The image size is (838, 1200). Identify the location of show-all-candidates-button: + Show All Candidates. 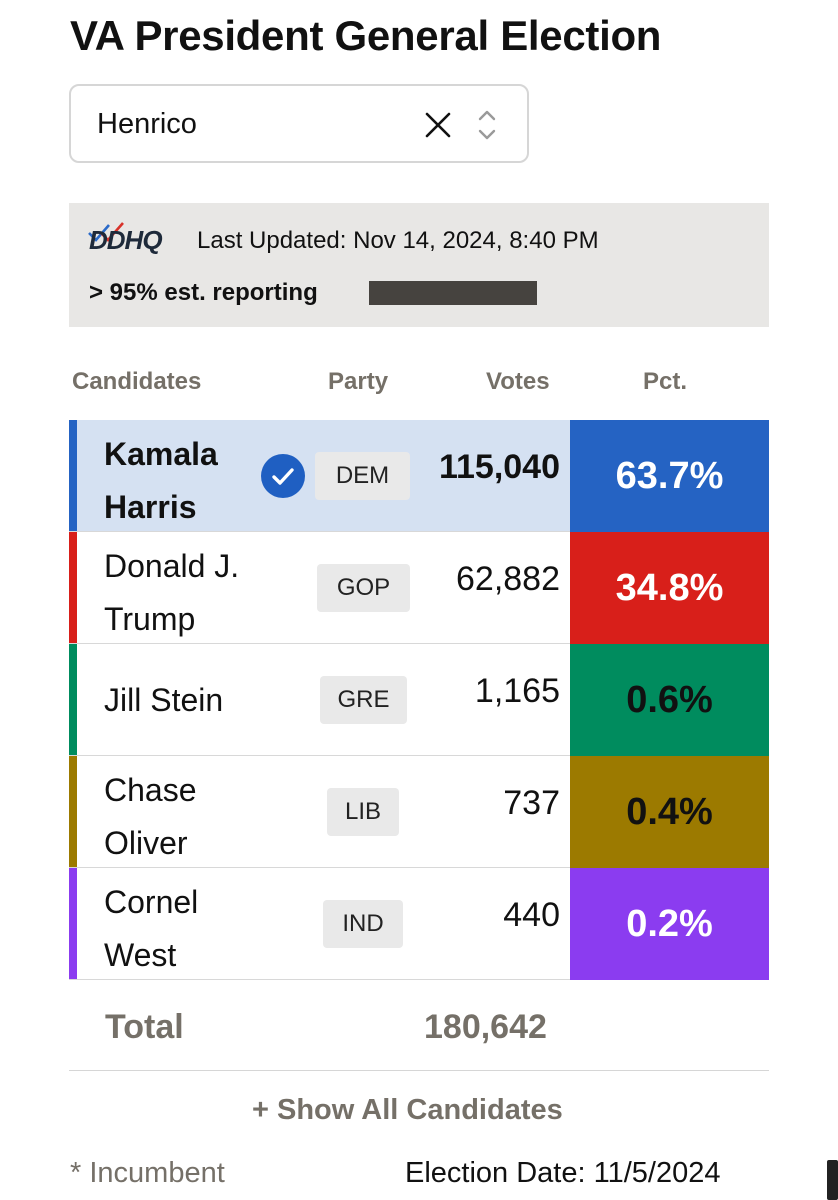
(407, 1110).